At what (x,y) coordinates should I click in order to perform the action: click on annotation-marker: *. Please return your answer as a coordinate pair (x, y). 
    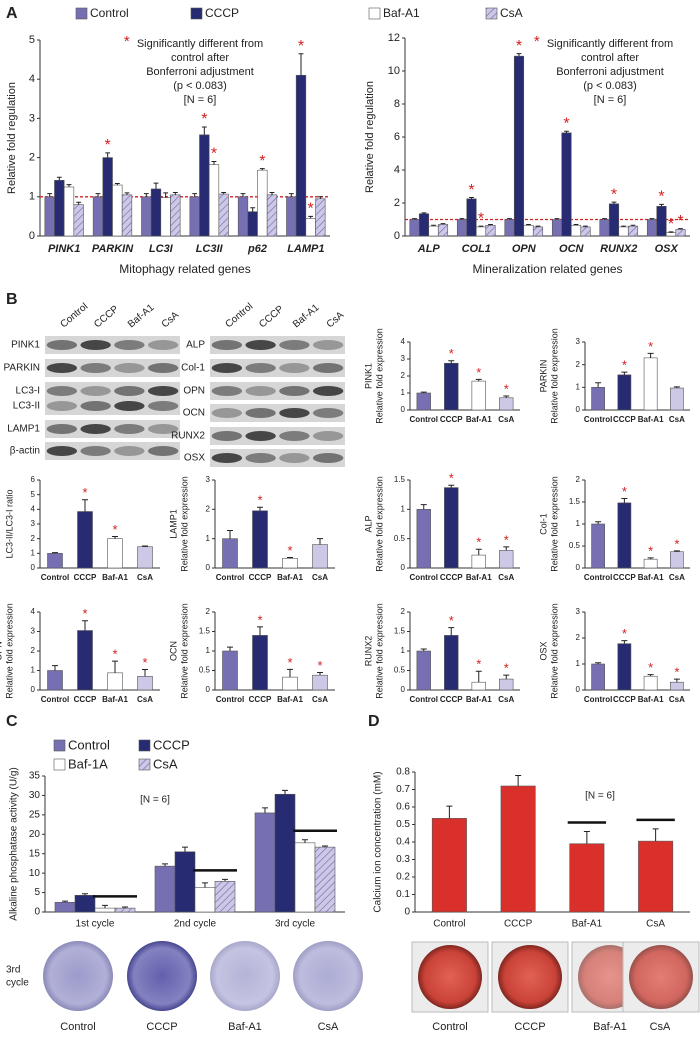
    Looking at the image, I should click on (537, 41).